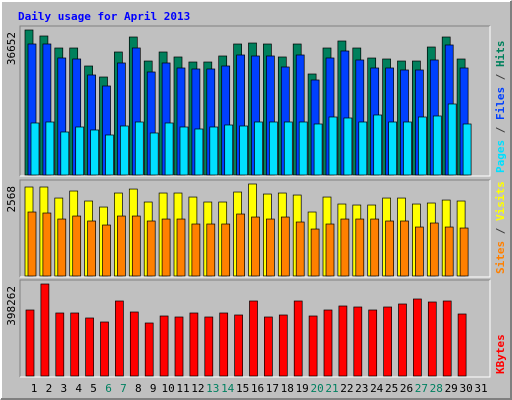  What do you see at coordinates (123, 388) in the screenshot?
I see `x-tick-label: 7` at bounding box center [123, 388].